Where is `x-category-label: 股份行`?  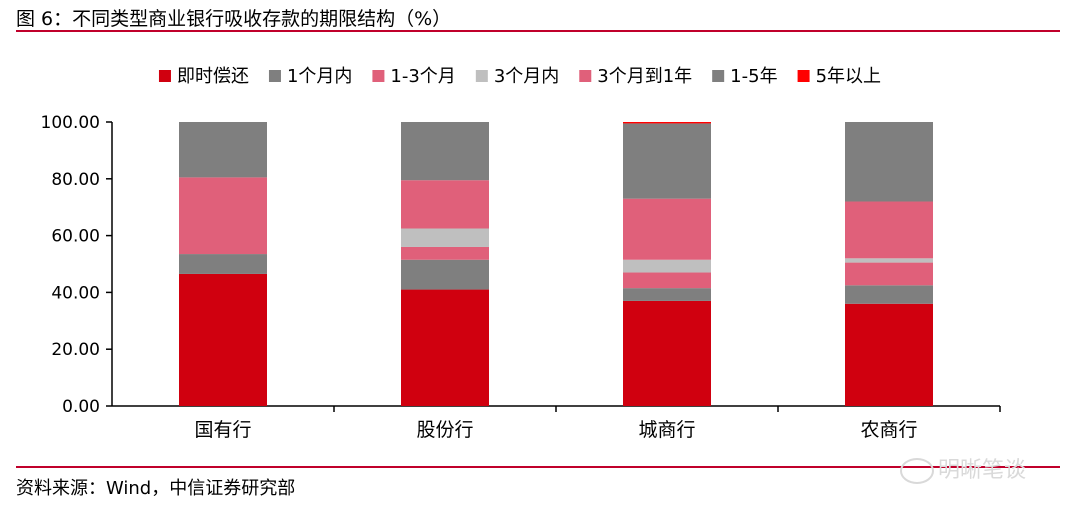
x-category-label: 股份行 is located at coordinates (444, 430).